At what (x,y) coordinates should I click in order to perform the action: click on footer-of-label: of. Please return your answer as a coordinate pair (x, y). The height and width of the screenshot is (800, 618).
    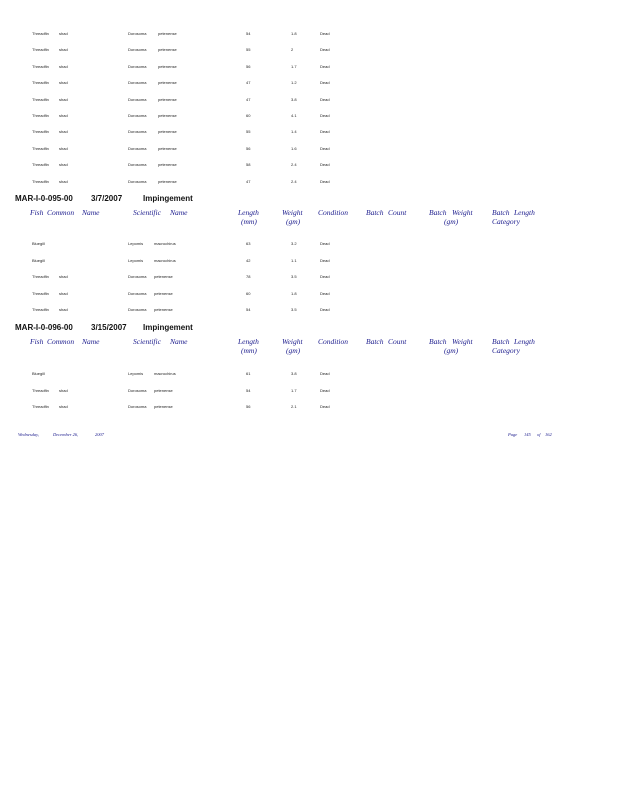
    Looking at the image, I should click on (539, 434).